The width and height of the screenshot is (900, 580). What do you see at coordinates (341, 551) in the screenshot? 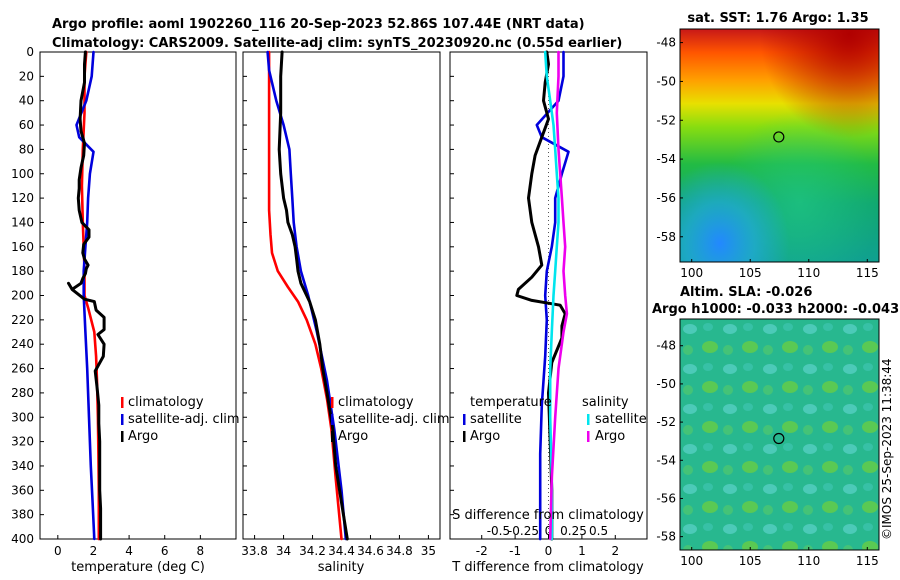
I see `x-tick-label: 34.4` at bounding box center [341, 551].